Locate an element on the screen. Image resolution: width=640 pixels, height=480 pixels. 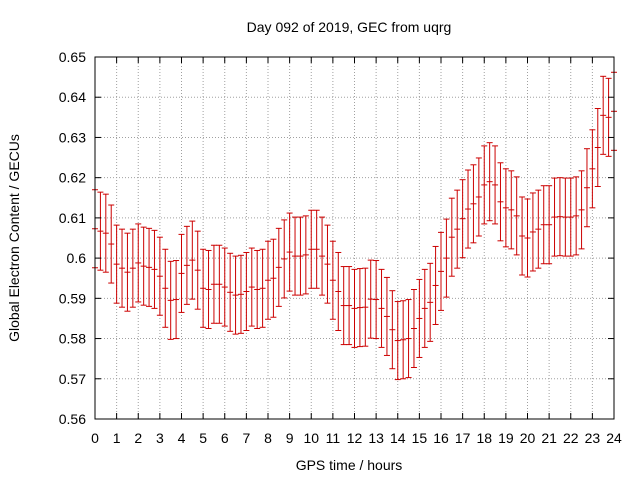
x-tick-label: 5 is located at coordinates (203, 438).